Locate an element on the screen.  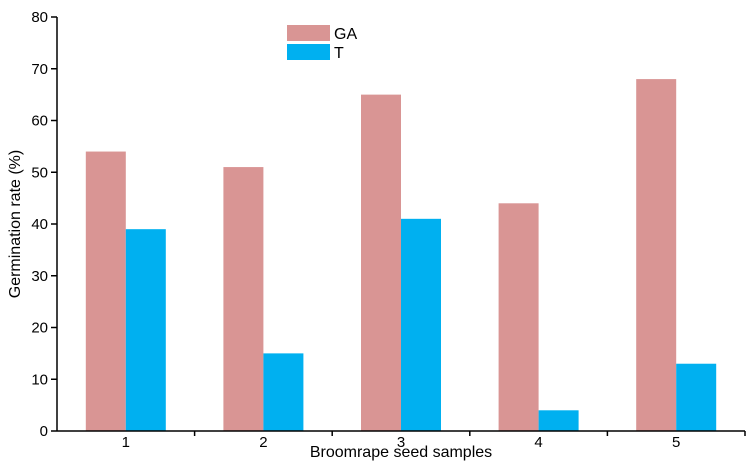
y-tick-label-40: 40 is located at coordinates (39, 224).